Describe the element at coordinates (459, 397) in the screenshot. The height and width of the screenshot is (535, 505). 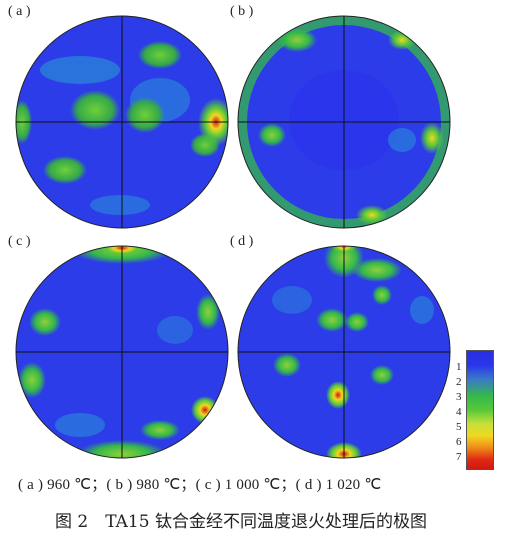
I see `legend-level-3: 3` at that location.